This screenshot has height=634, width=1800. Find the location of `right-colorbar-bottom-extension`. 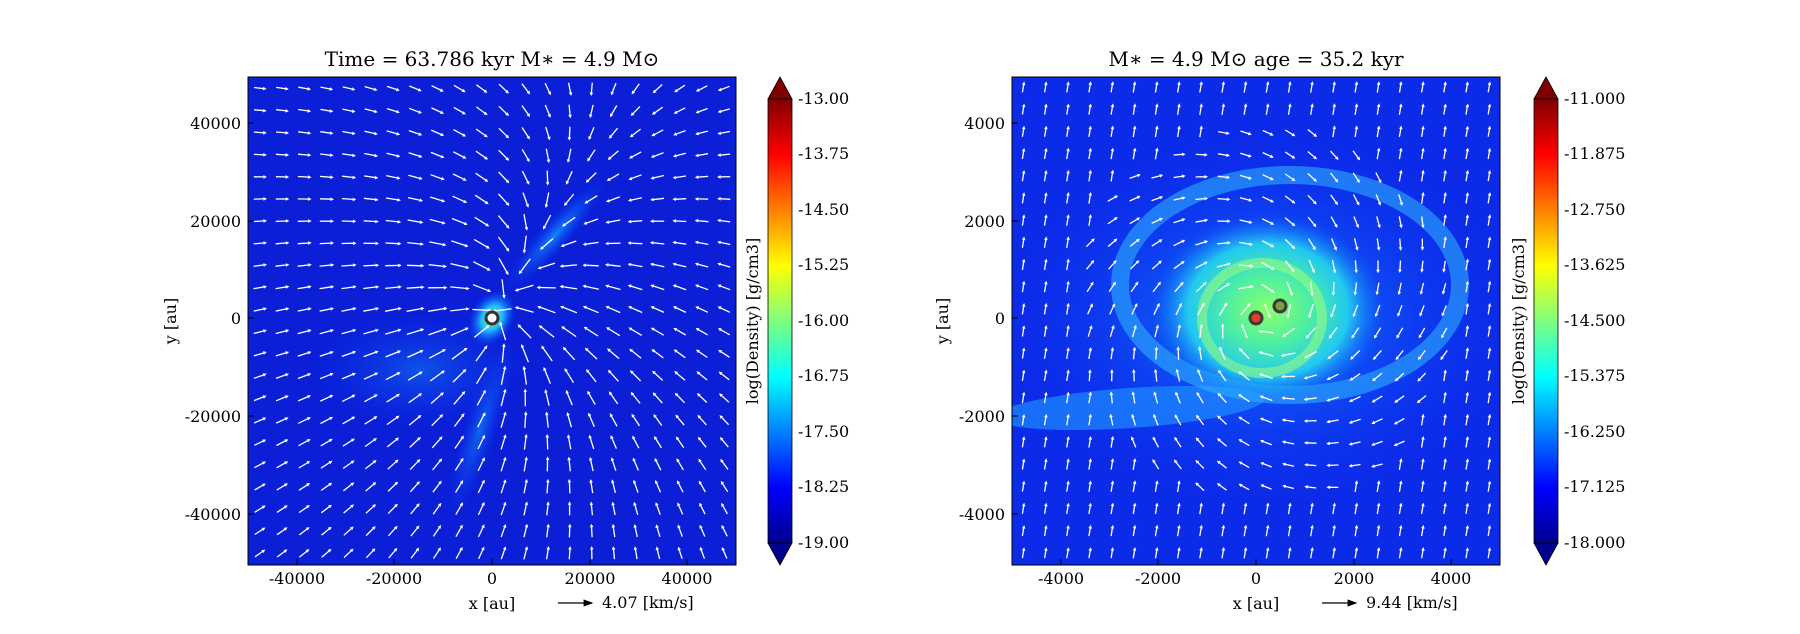

right-colorbar-bottom-extension is located at coordinates (1546, 554).